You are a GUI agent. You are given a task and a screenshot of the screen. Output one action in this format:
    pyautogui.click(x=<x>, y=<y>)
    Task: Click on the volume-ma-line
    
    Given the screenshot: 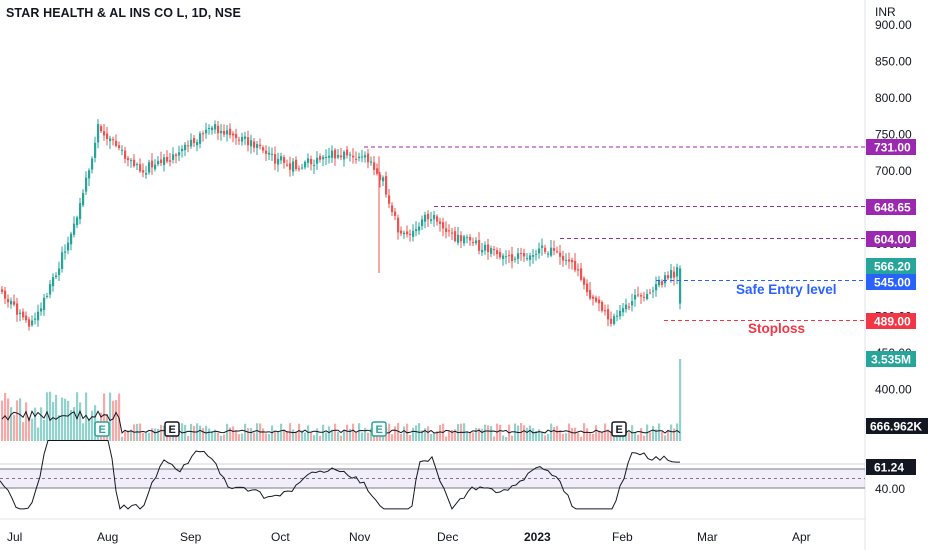 What is the action you would take?
    pyautogui.click(x=341, y=421)
    